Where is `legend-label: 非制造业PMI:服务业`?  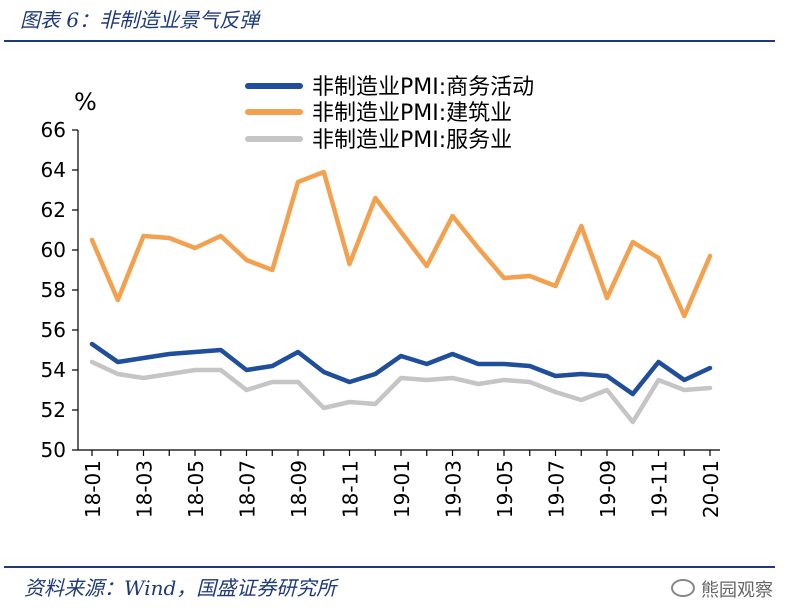 legend-label: 非制造业PMI:服务业 is located at coordinates (412, 140).